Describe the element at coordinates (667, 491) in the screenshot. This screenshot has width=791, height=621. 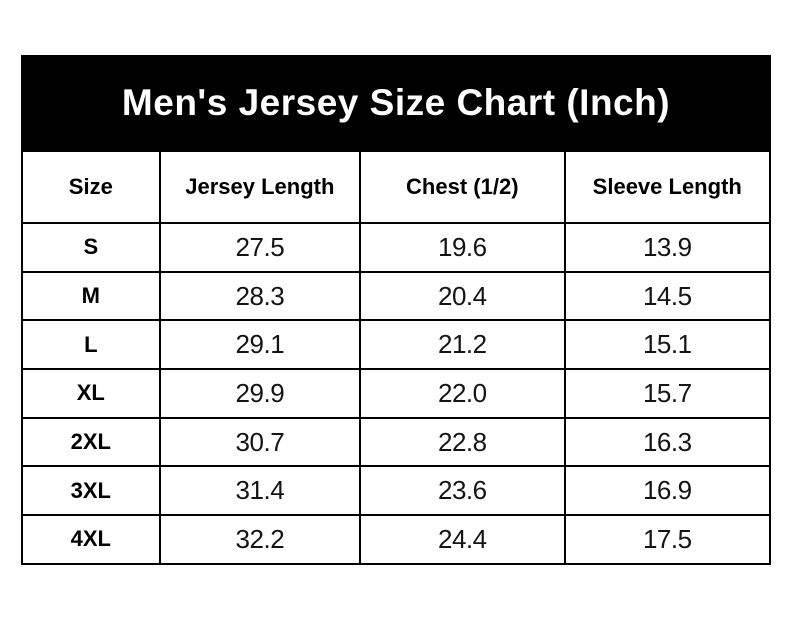
I see `sleeve-length-cell: 16.9` at that location.